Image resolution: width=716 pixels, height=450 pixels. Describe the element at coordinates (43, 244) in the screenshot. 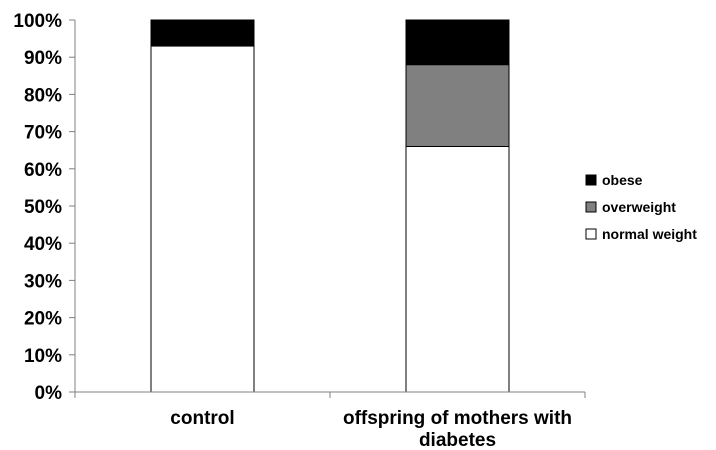

I see `y-tick-label: 40%` at that location.